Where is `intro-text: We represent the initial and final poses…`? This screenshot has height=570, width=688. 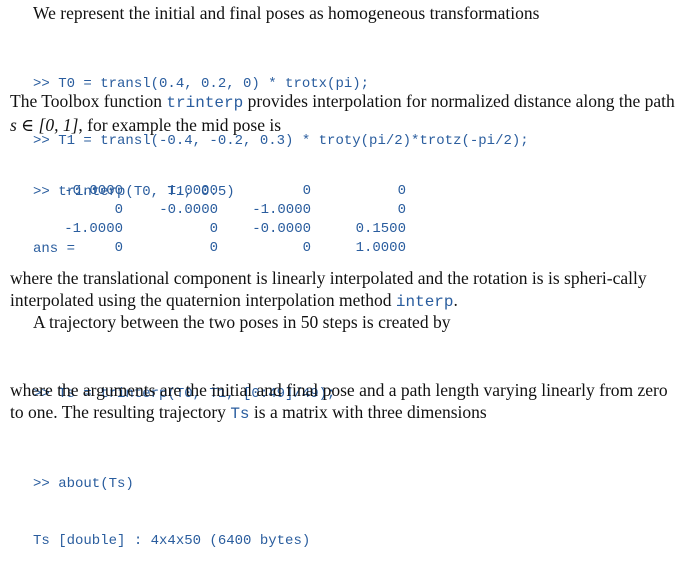 intro-text: We represent the initial and final poses… is located at coordinates (286, 13).